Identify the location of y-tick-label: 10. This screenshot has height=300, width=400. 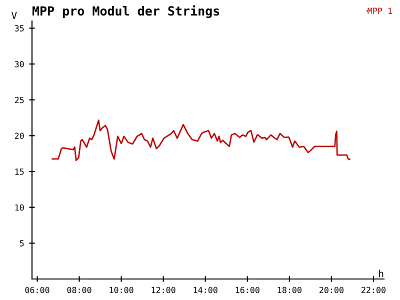
(19, 207).